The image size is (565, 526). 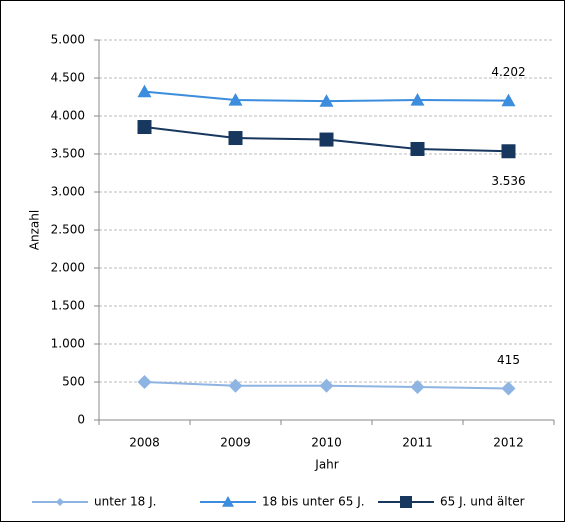 I want to click on y-tick-label: 5.000, so click(x=68, y=40).